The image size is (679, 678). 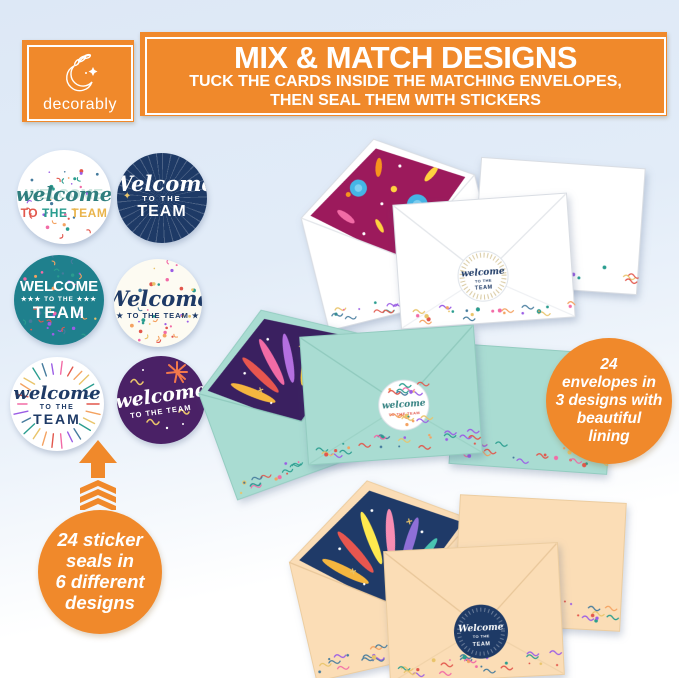 I want to click on sticker-line1: WELCOME, so click(x=59, y=286).